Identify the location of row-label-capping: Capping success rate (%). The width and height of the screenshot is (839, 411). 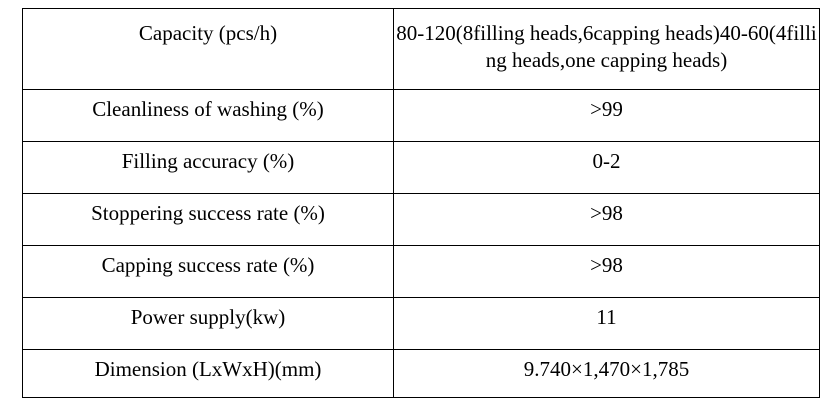
(208, 271).